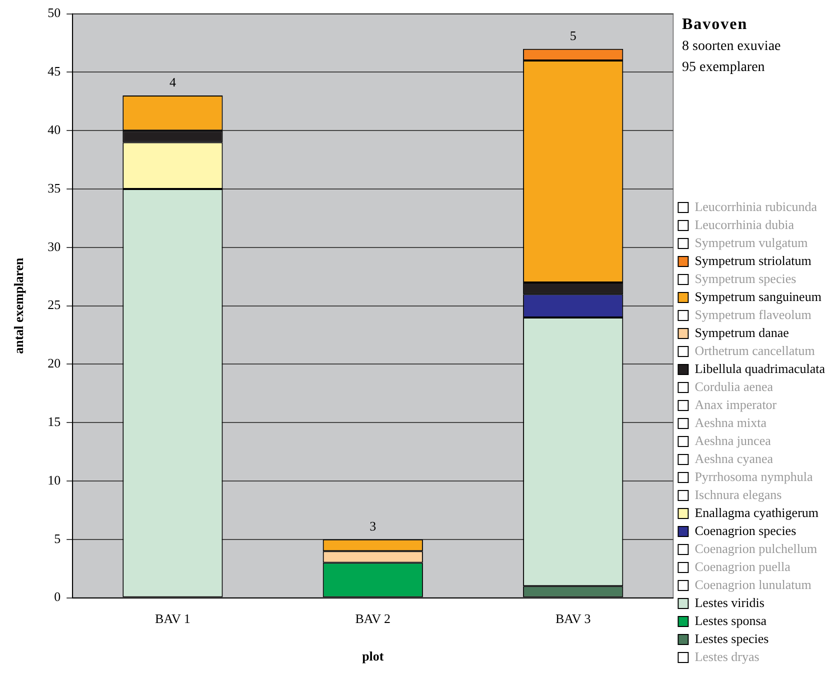 This screenshot has width=839, height=677. Describe the element at coordinates (172, 618) in the screenshot. I see `x-tick-label: BAV 1` at that location.